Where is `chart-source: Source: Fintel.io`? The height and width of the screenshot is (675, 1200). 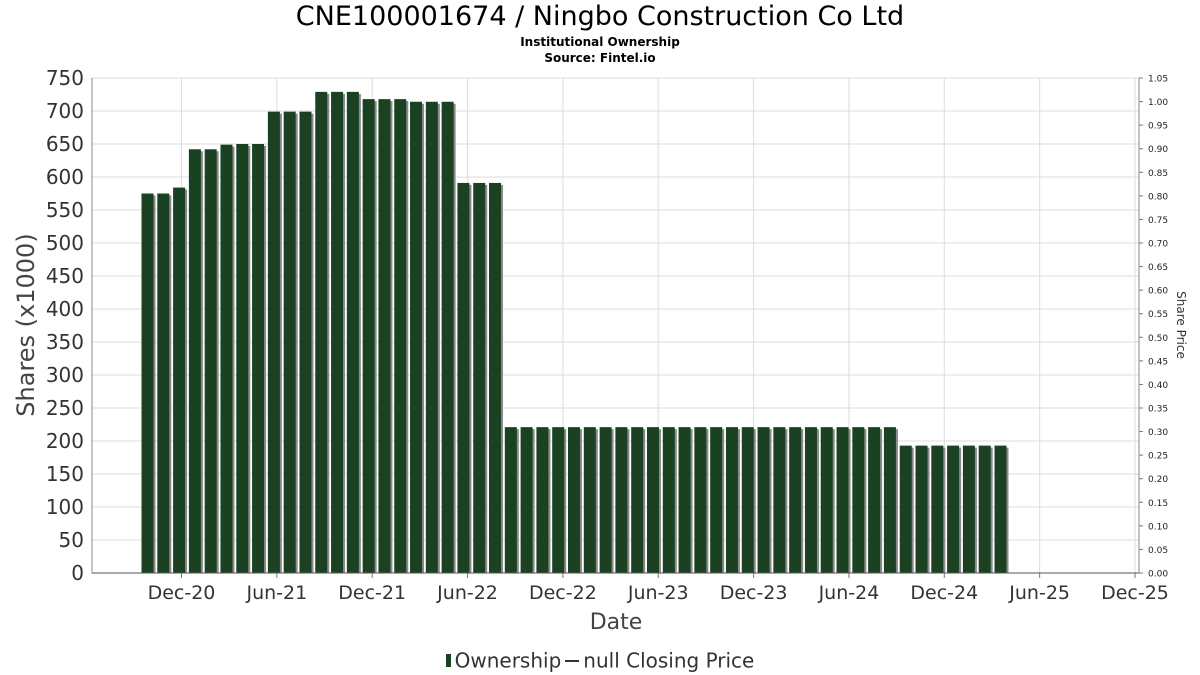 chart-source: Source: Fintel.io is located at coordinates (600, 58).